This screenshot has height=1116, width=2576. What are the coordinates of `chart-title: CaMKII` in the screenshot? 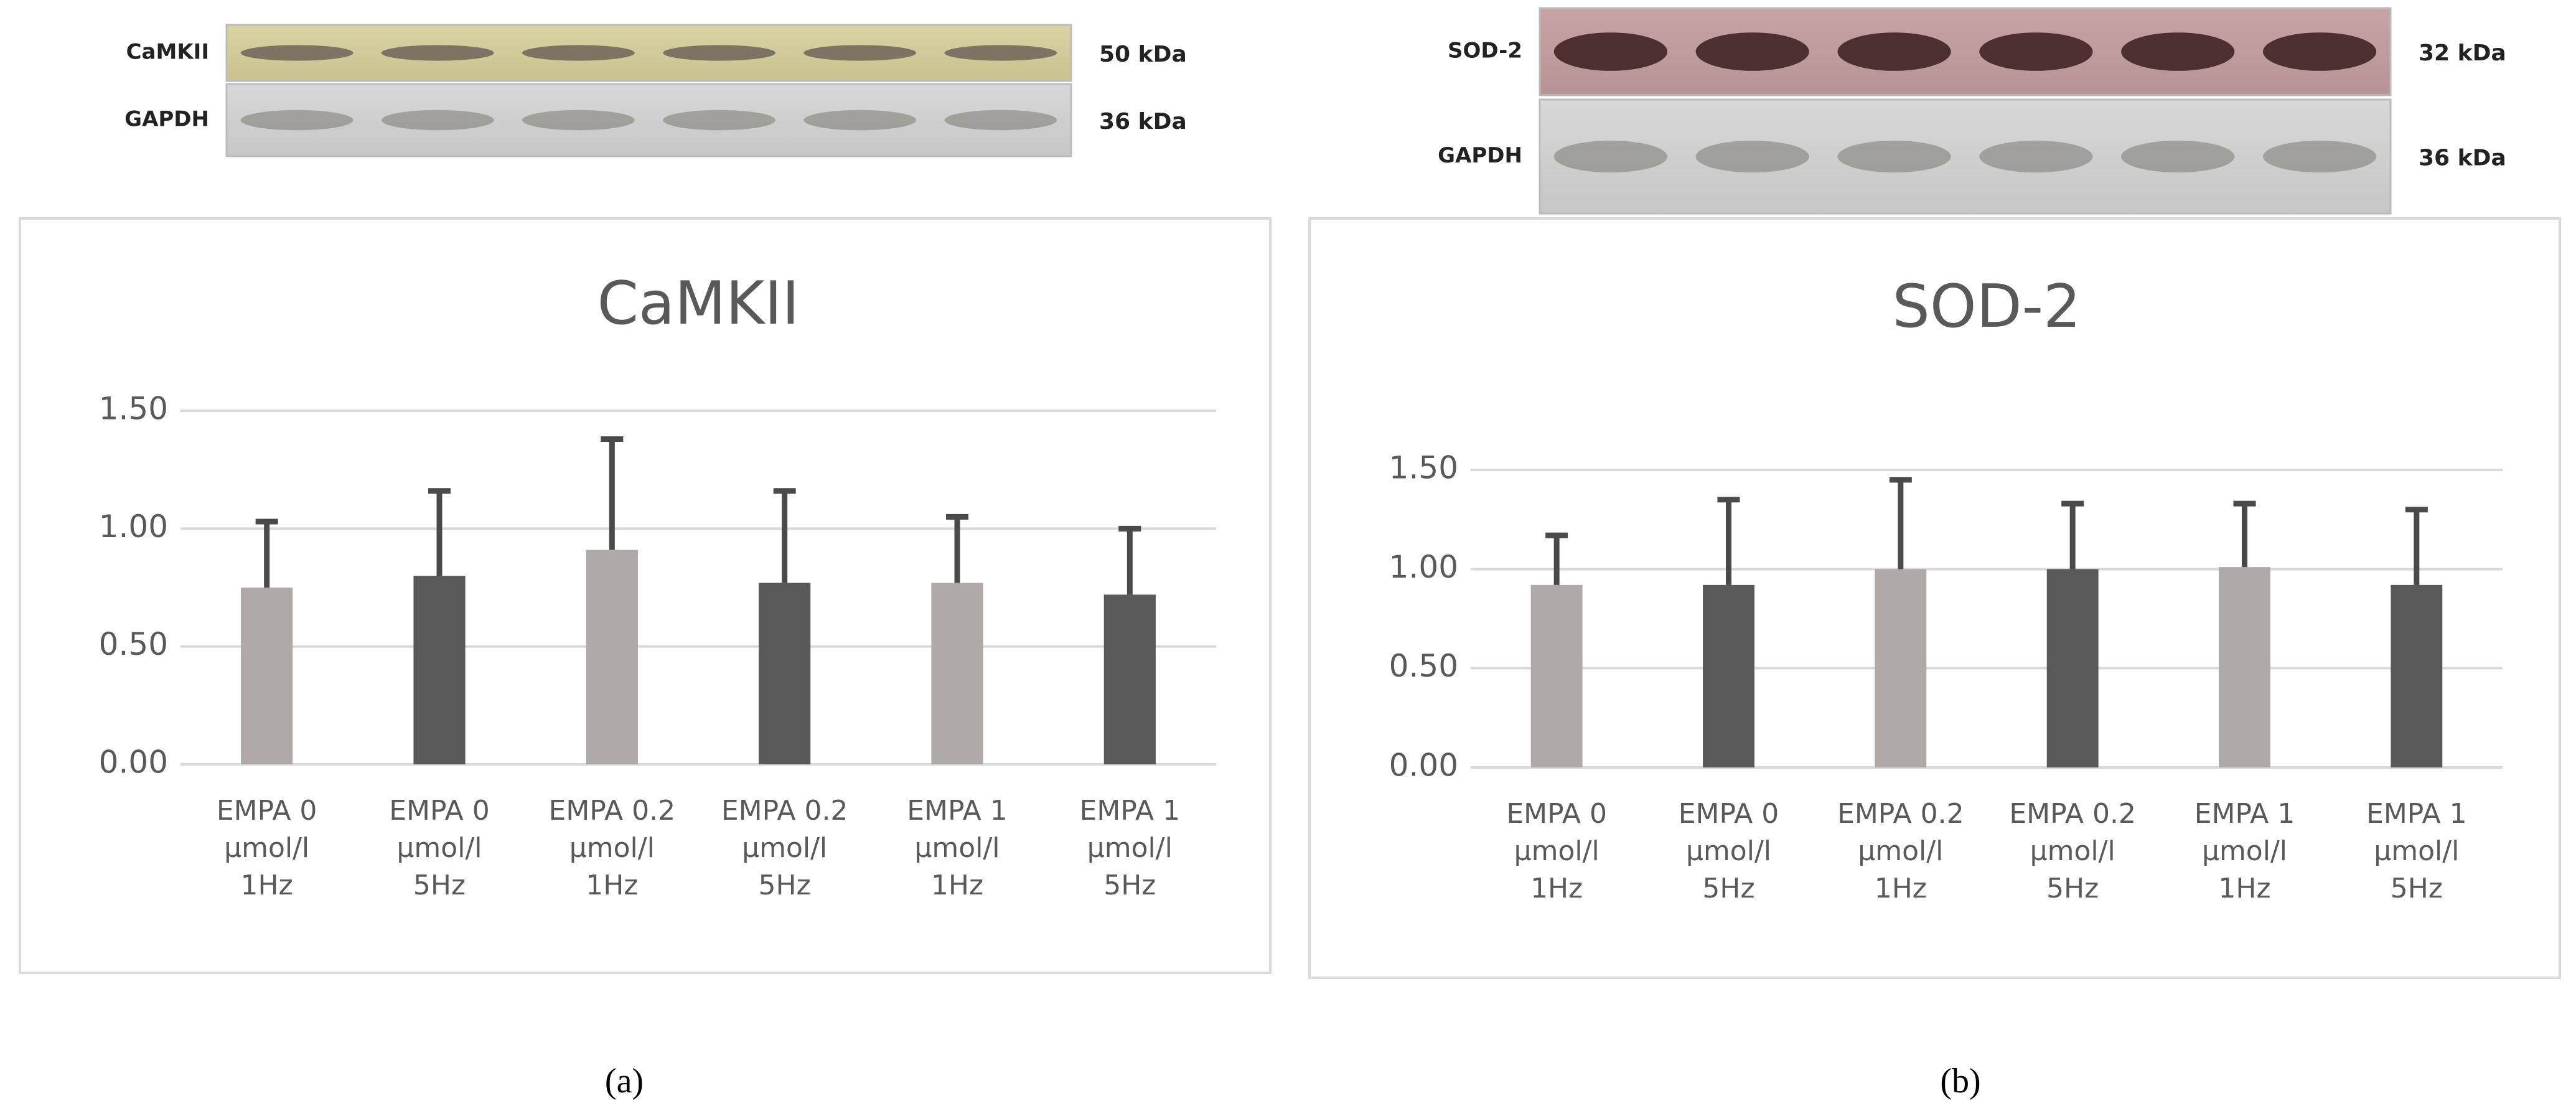 It's located at (698, 304).